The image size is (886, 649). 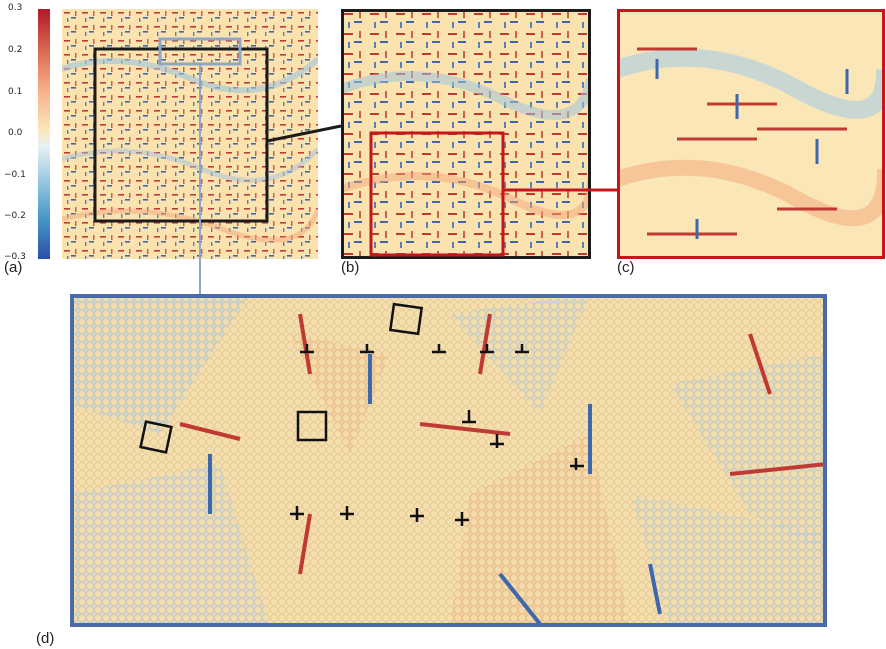 I want to click on panel-c-image, so click(x=751, y=134).